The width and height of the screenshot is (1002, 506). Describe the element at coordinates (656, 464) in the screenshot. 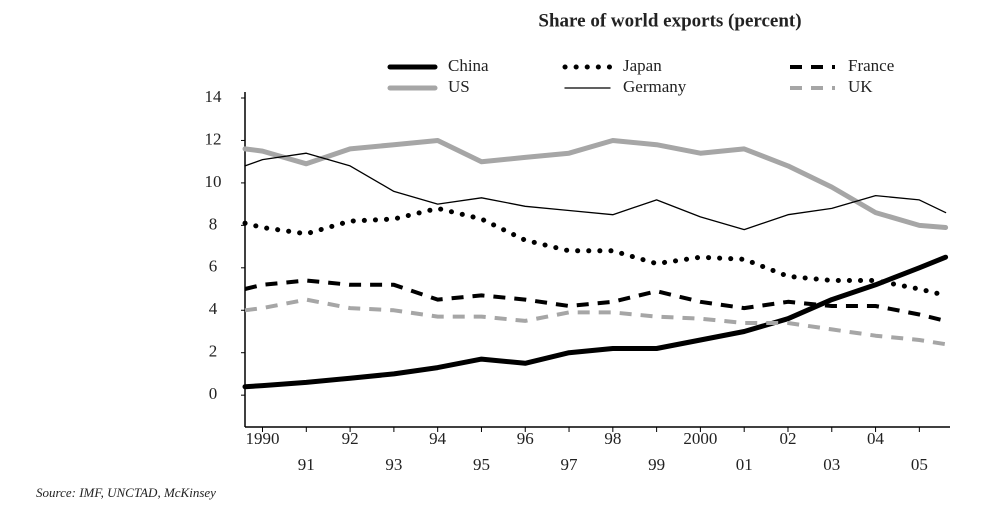

I see `x-tick-label: 99` at that location.